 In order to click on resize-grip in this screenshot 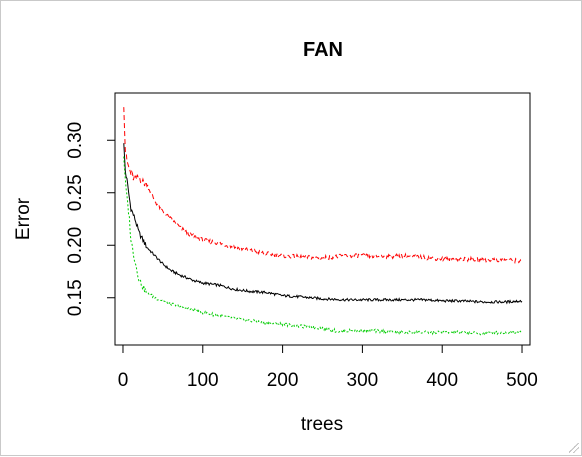, I will do `click(574, 448)`.